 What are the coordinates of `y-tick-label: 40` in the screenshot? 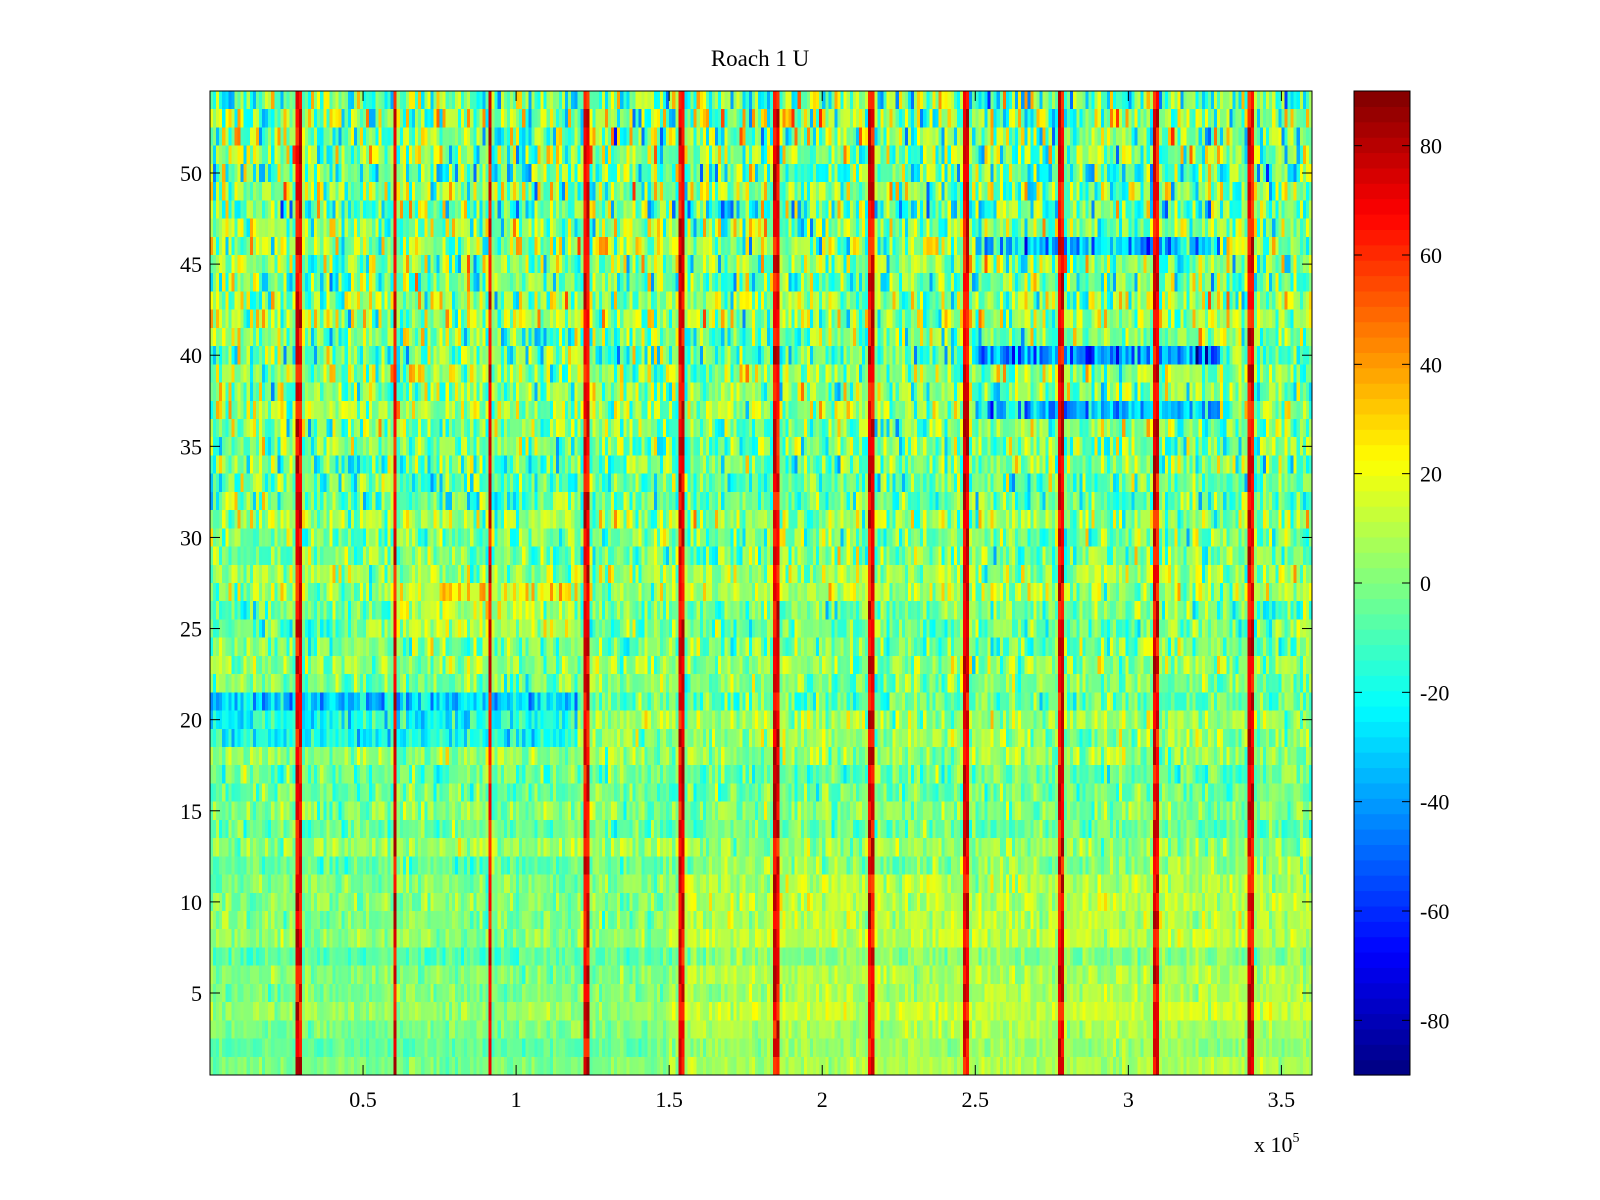 It's located at (191, 355).